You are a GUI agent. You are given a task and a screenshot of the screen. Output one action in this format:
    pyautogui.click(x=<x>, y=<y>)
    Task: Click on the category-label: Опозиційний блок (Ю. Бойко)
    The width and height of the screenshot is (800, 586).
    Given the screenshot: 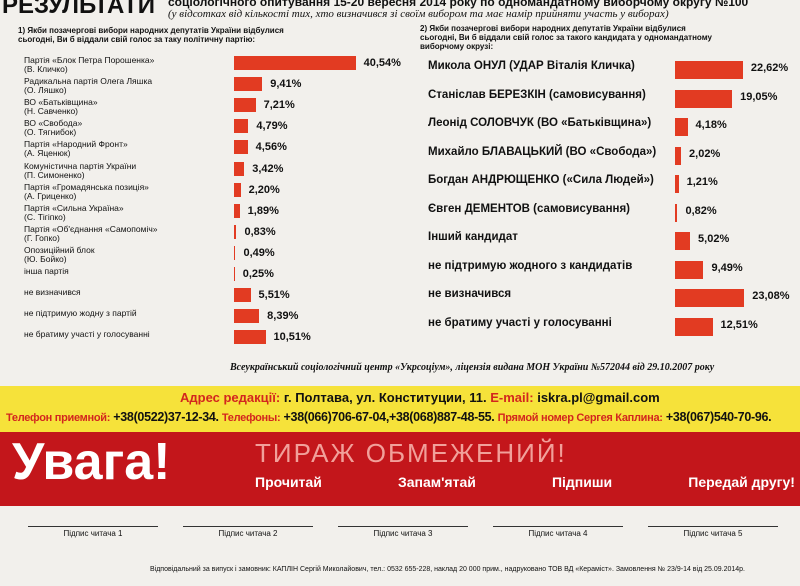 What is the action you would take?
    pyautogui.click(x=59, y=254)
    